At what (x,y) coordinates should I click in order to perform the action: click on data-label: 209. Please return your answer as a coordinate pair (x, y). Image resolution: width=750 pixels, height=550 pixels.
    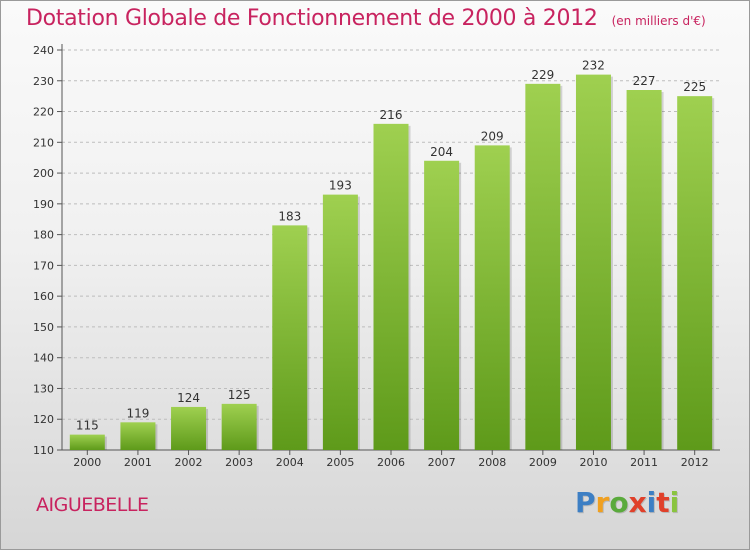
    Looking at the image, I should click on (492, 136).